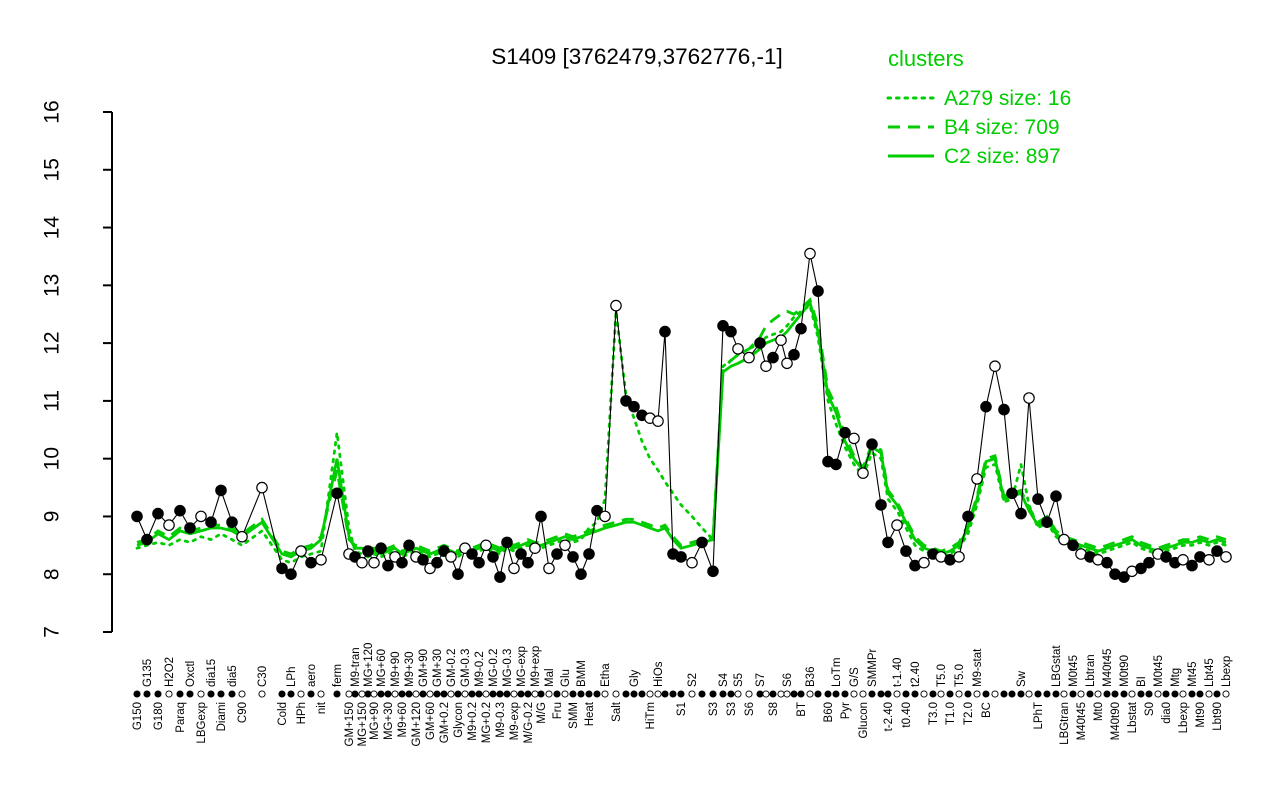 The width and height of the screenshot is (1280, 805). What do you see at coordinates (396, 669) in the screenshot?
I see `x-tick-label: M9+90` at bounding box center [396, 669].